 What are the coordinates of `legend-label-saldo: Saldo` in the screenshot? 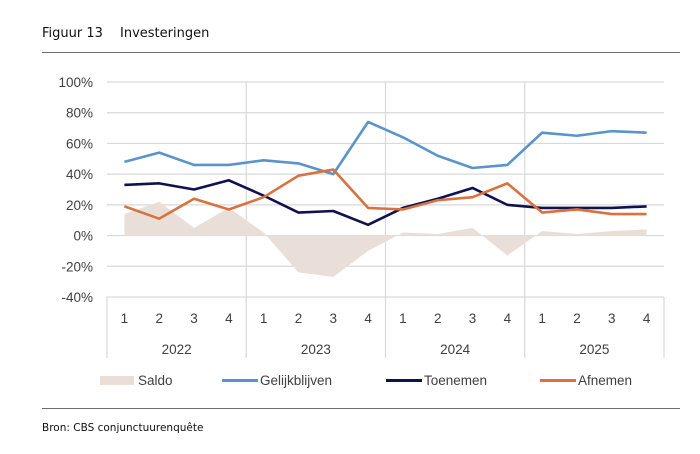 It's located at (155, 380).